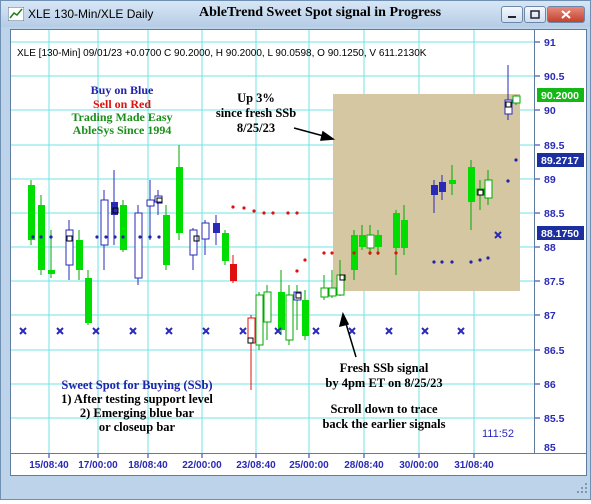  What do you see at coordinates (137, 399) in the screenshot?
I see `ssb-item1: 1) After testing support level` at bounding box center [137, 399].